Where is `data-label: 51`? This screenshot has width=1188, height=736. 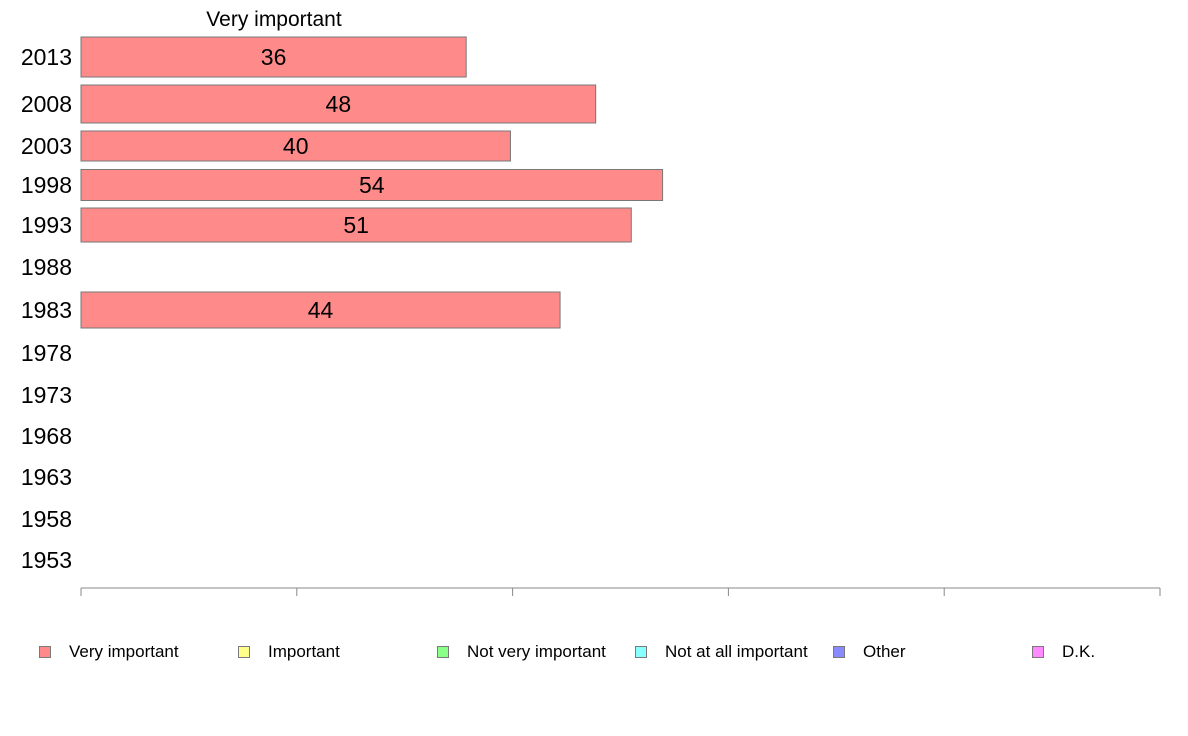
data-label: 51 is located at coordinates (356, 225).